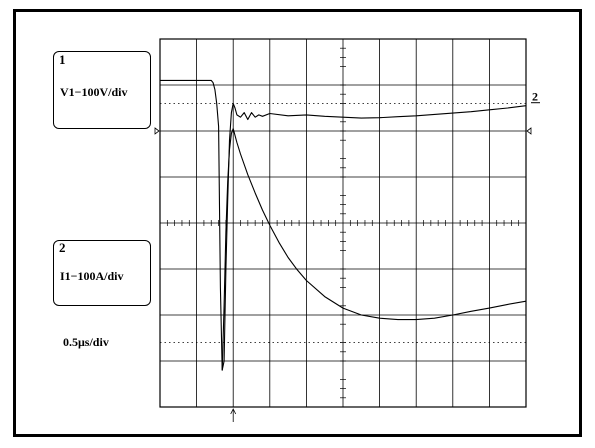 The image size is (595, 448). What do you see at coordinates (62, 247) in the screenshot?
I see `channel2-number: 2` at bounding box center [62, 247].